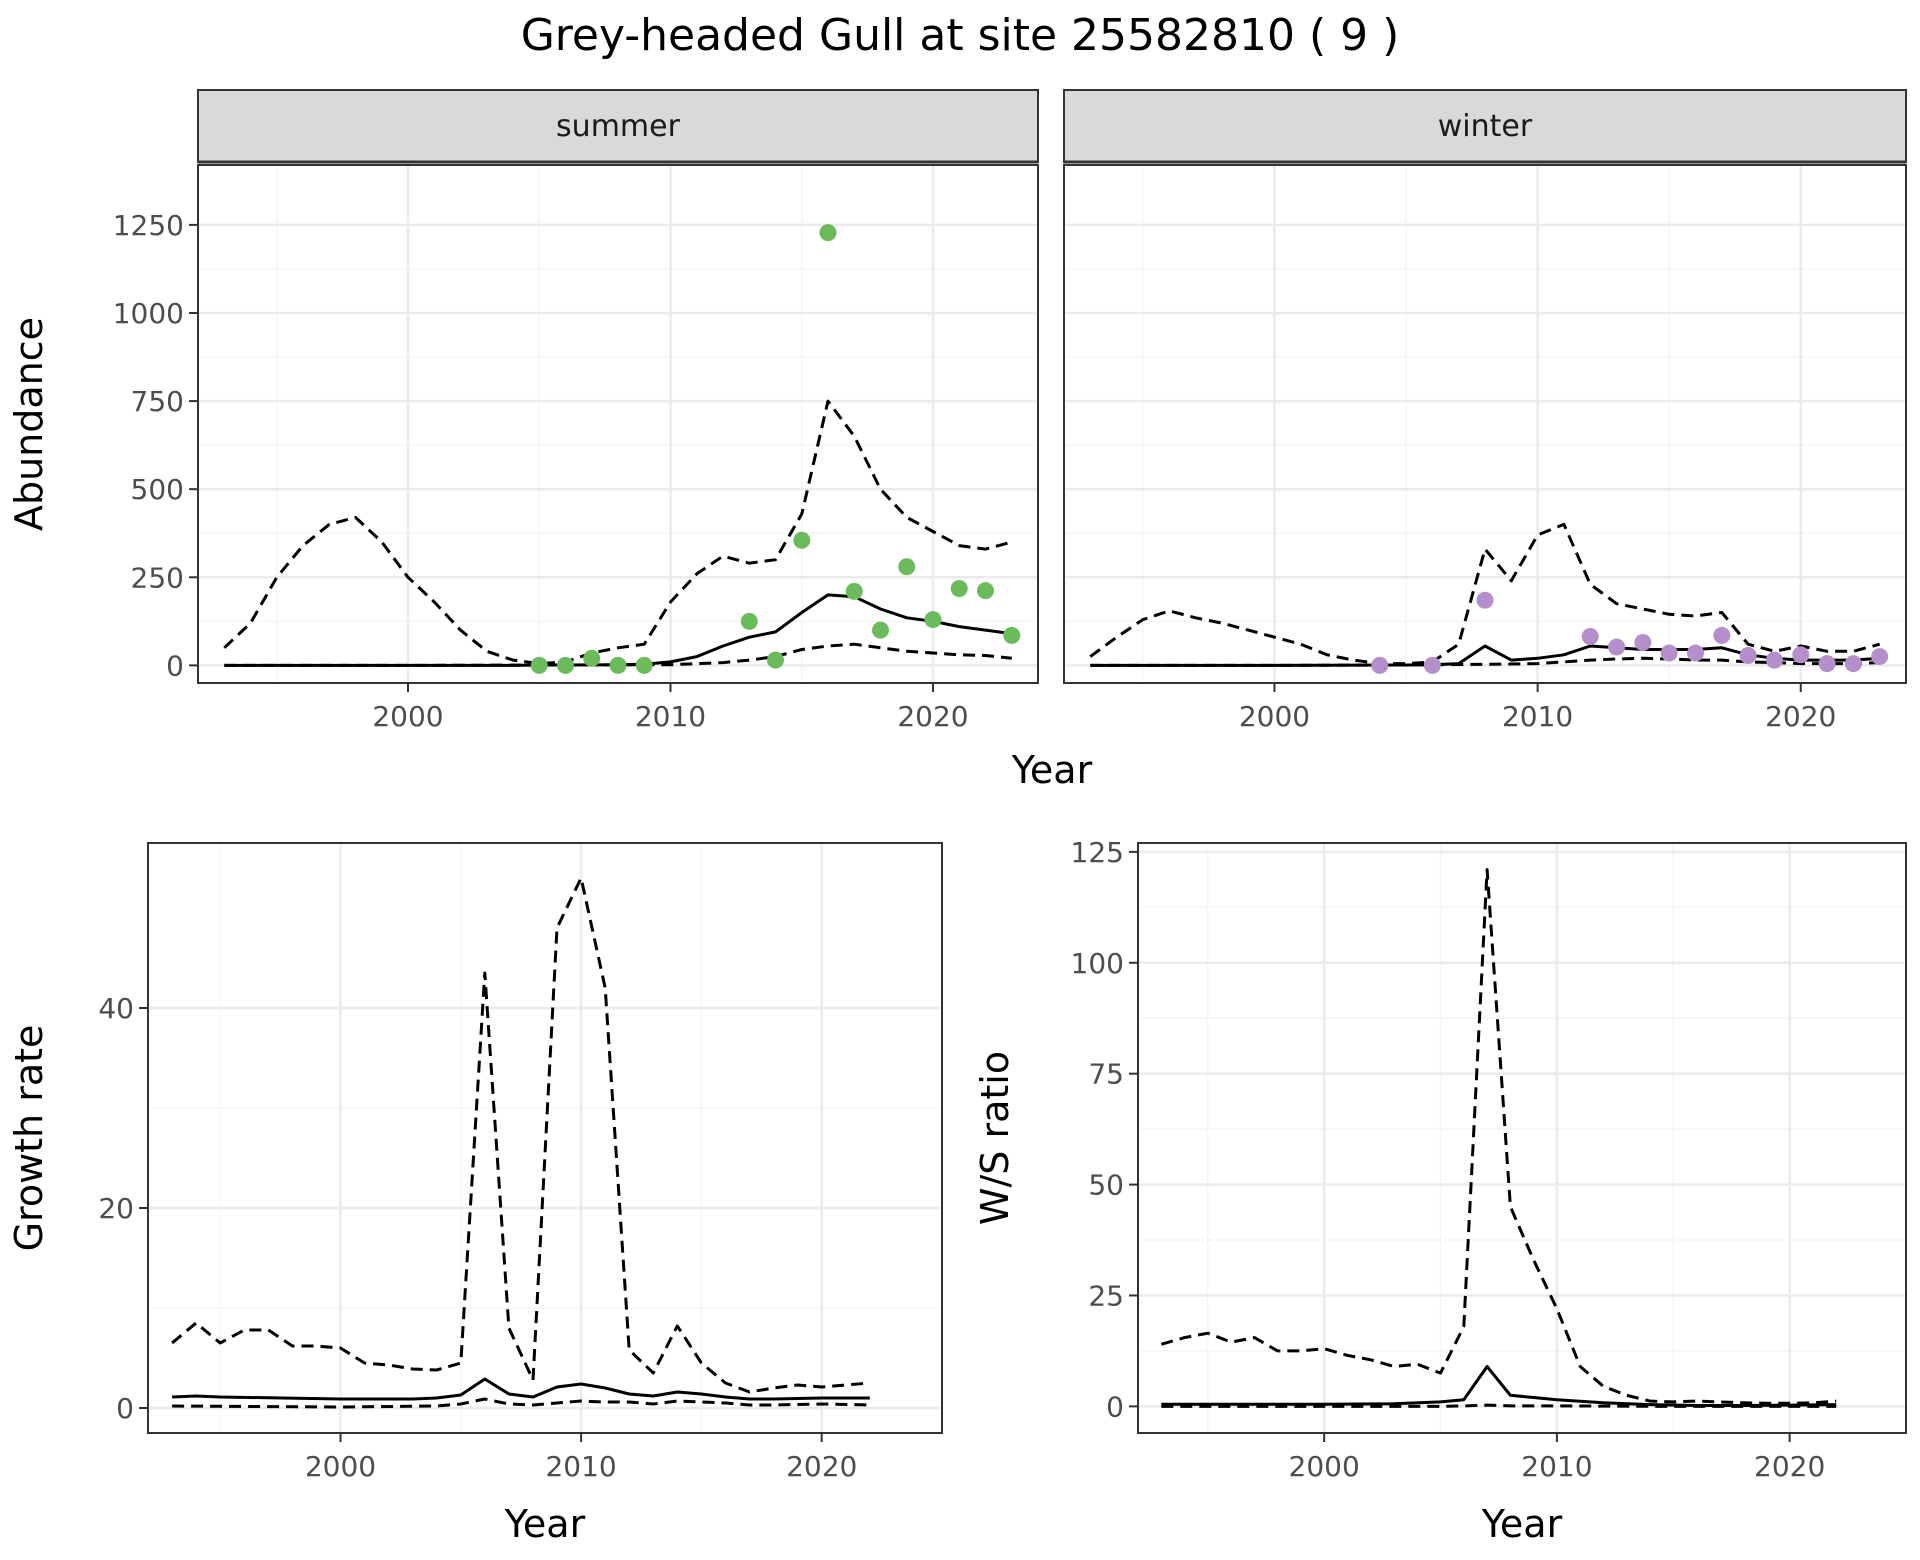 This screenshot has width=1920, height=1560. I want to click on facet-label: winter, so click(1485, 126).